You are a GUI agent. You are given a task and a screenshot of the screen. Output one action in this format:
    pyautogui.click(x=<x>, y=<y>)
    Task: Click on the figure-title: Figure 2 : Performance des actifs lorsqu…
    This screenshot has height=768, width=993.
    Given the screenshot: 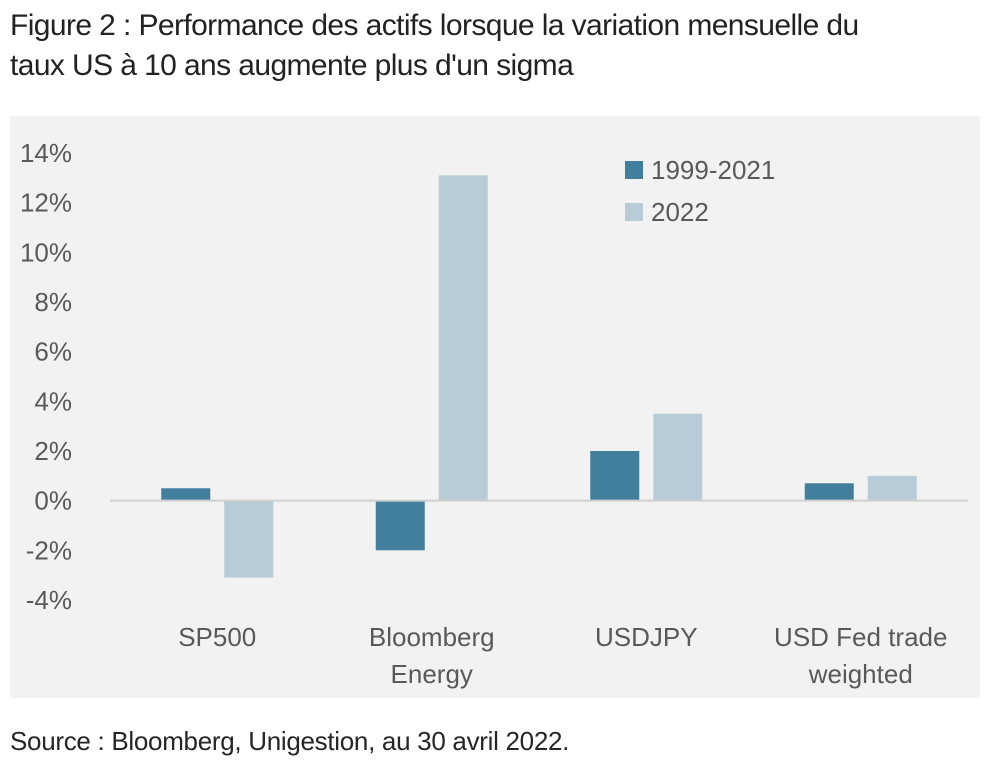 What is the action you would take?
    pyautogui.click(x=497, y=46)
    